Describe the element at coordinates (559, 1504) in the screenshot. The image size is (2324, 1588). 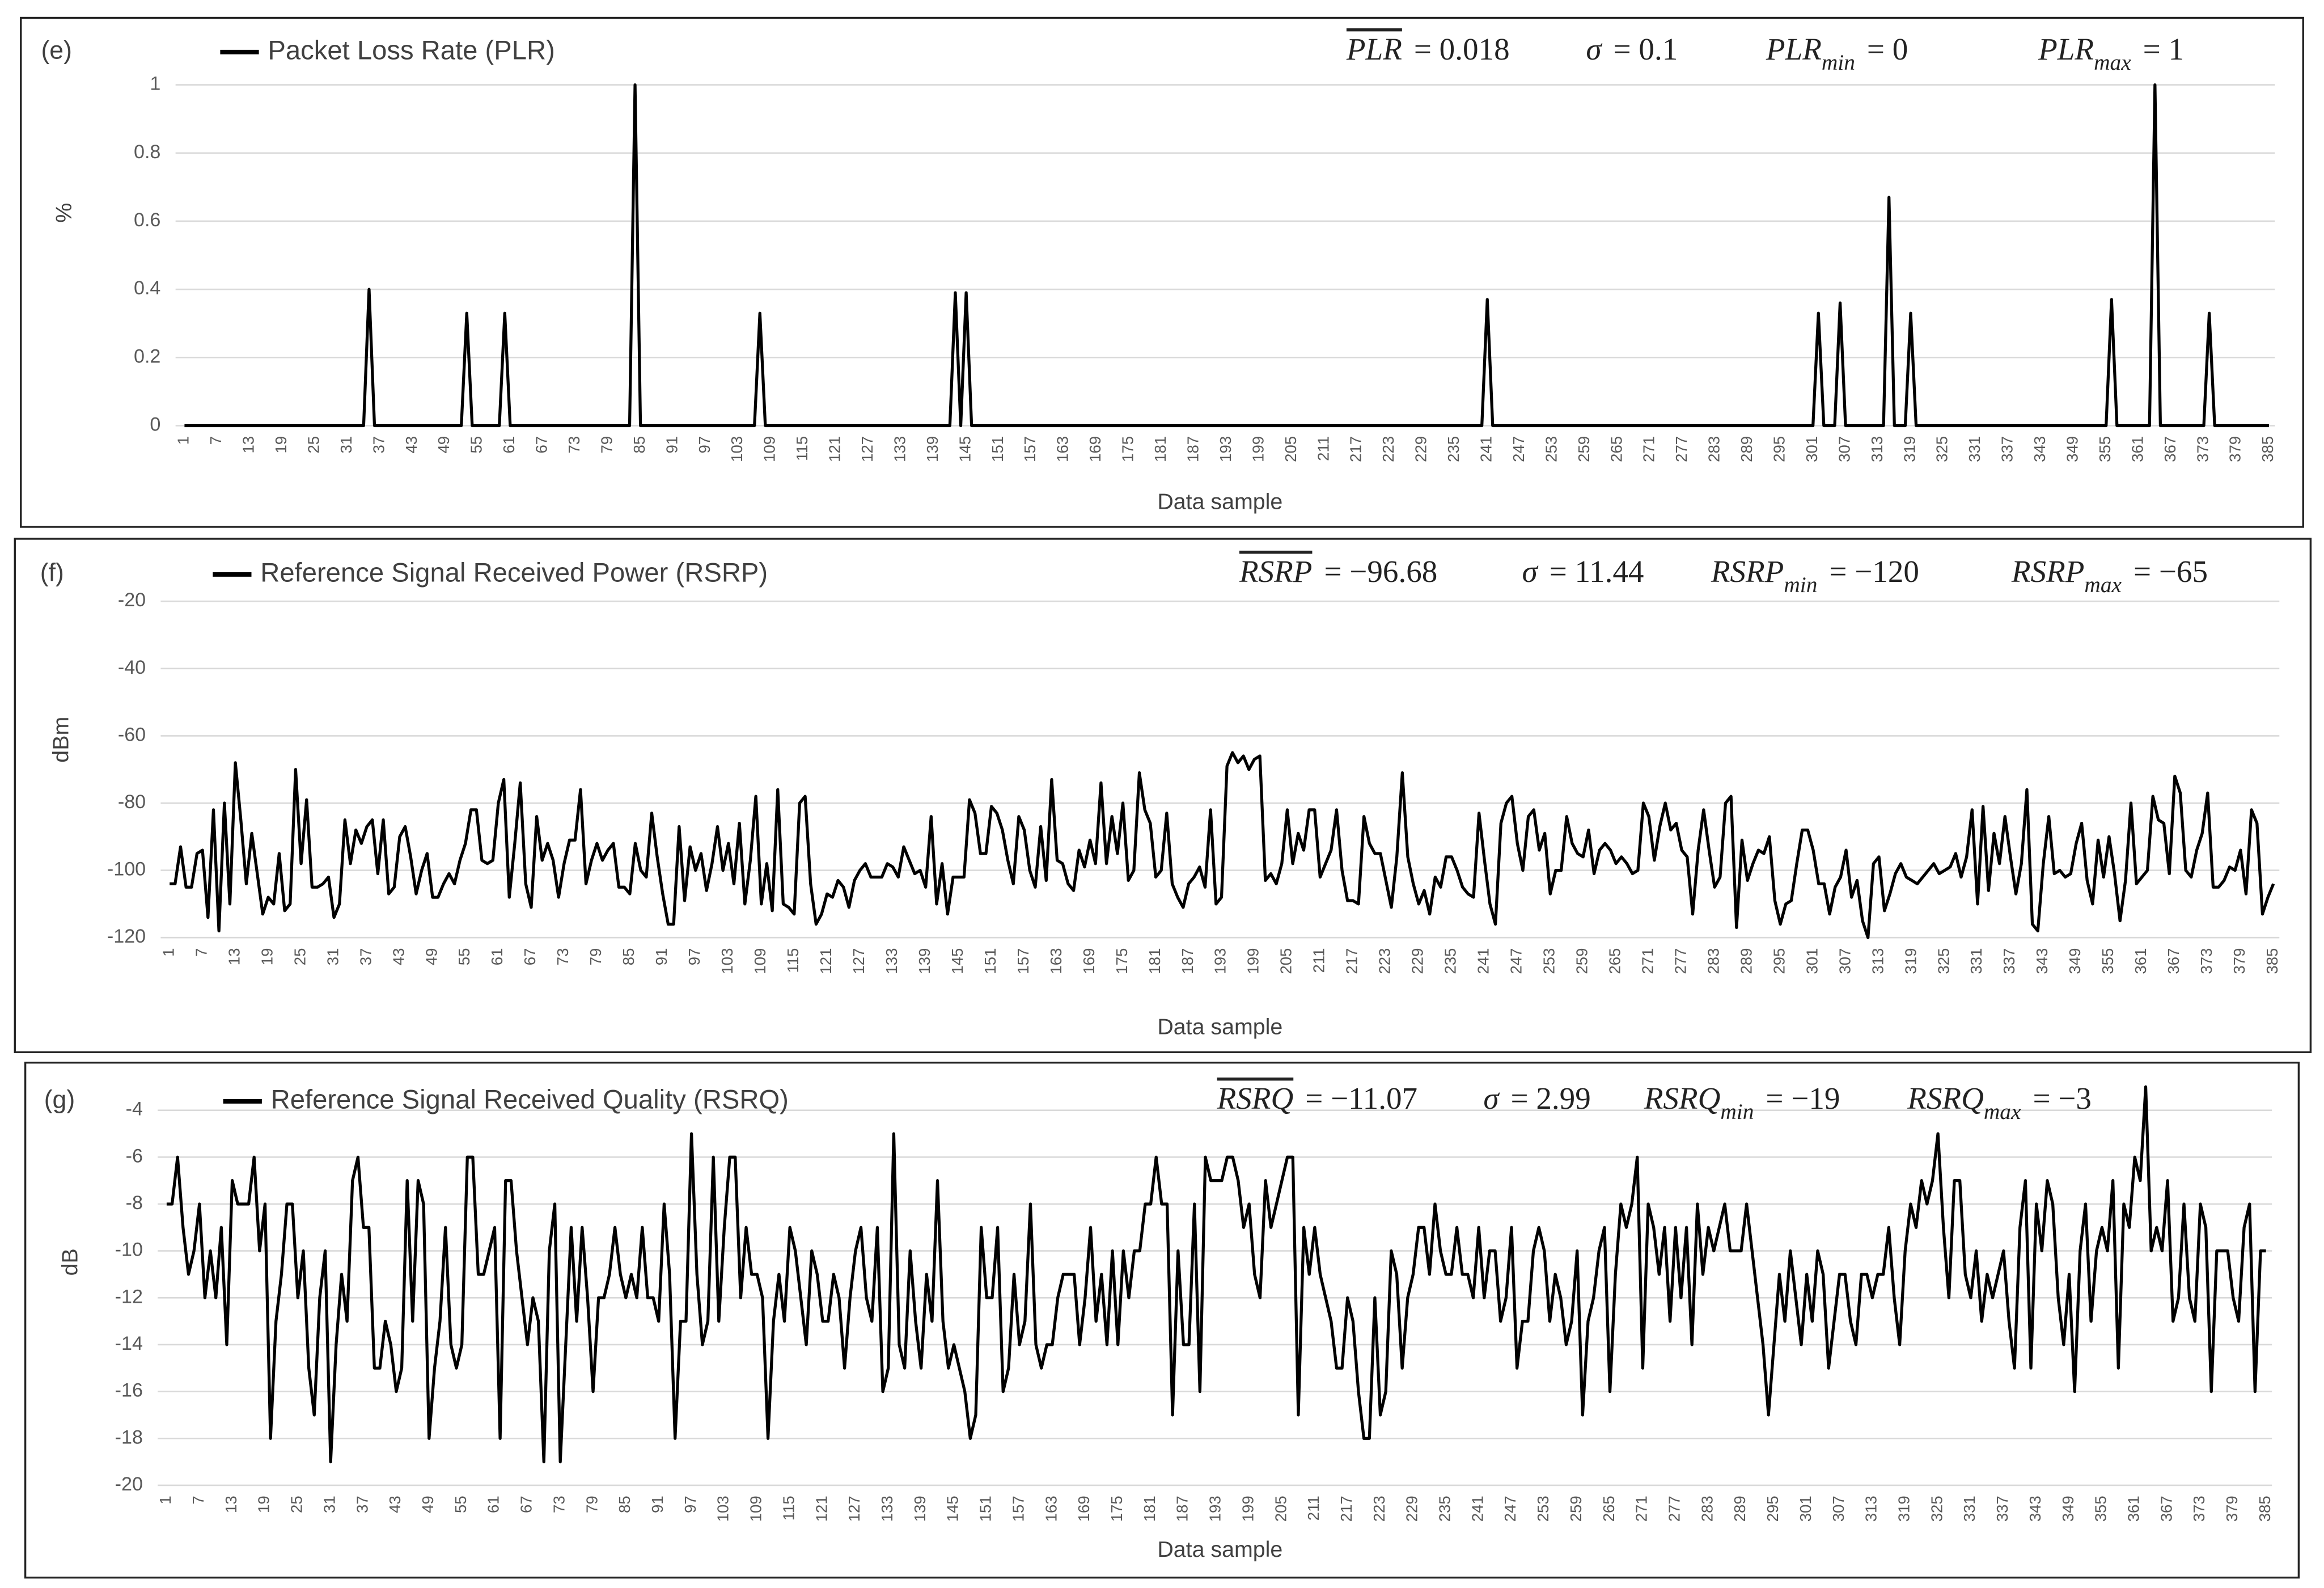
I see `x-tick-label: 73` at that location.